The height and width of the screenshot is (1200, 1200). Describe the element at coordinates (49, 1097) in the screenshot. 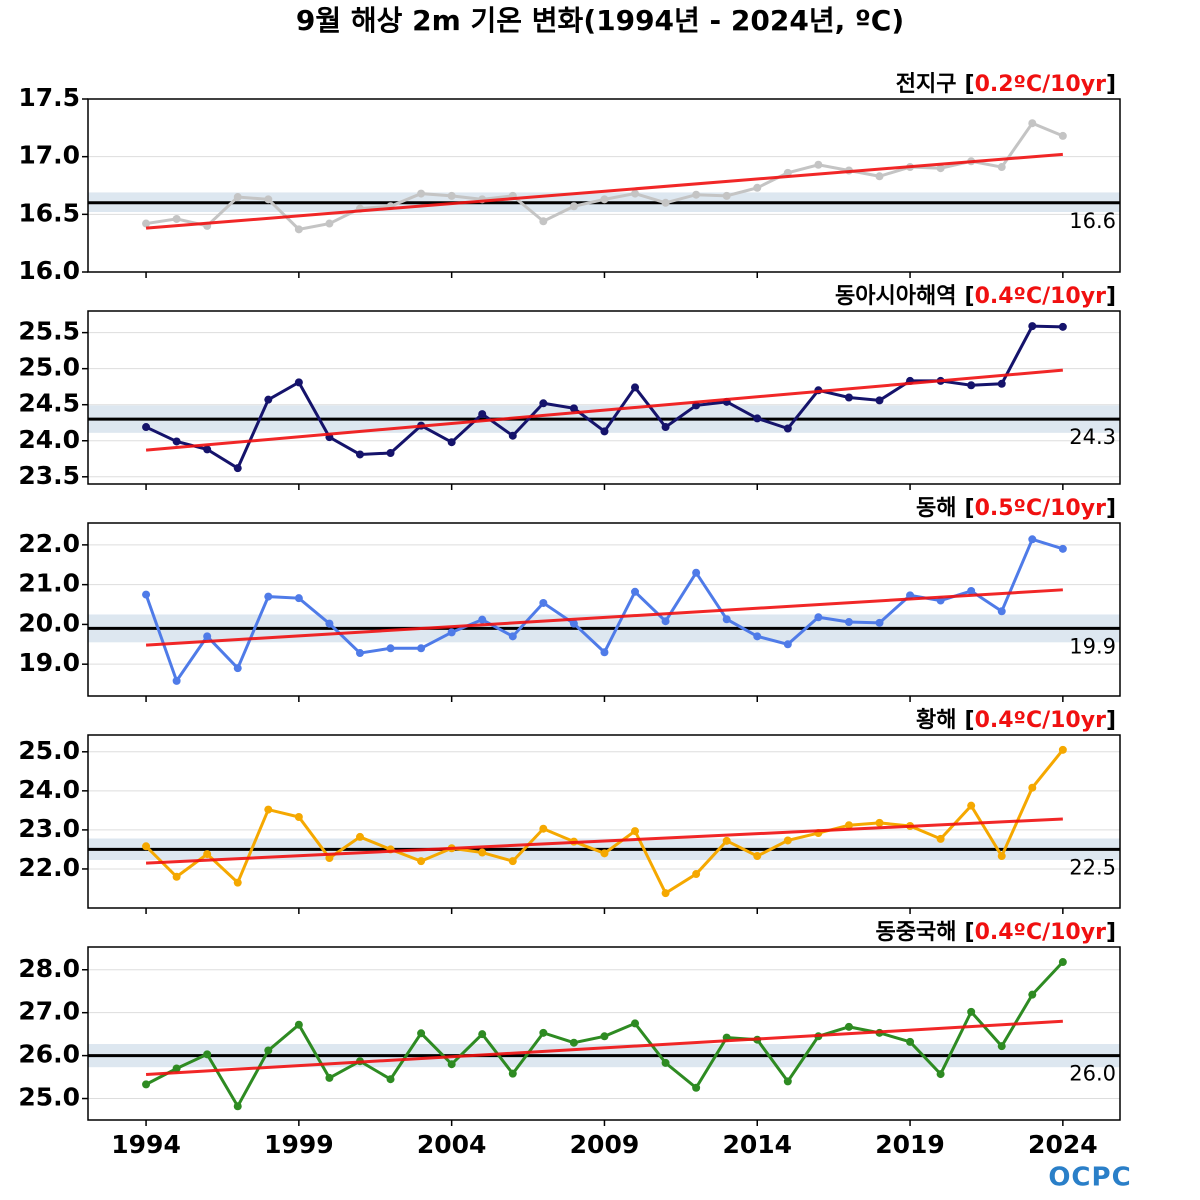

I see `y-tick-label: 25.0` at that location.